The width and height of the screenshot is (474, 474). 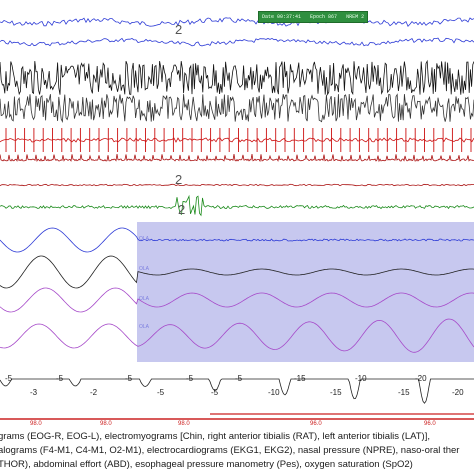 I want to click on spo2-value-3: 98.0, so click(x=184, y=424).